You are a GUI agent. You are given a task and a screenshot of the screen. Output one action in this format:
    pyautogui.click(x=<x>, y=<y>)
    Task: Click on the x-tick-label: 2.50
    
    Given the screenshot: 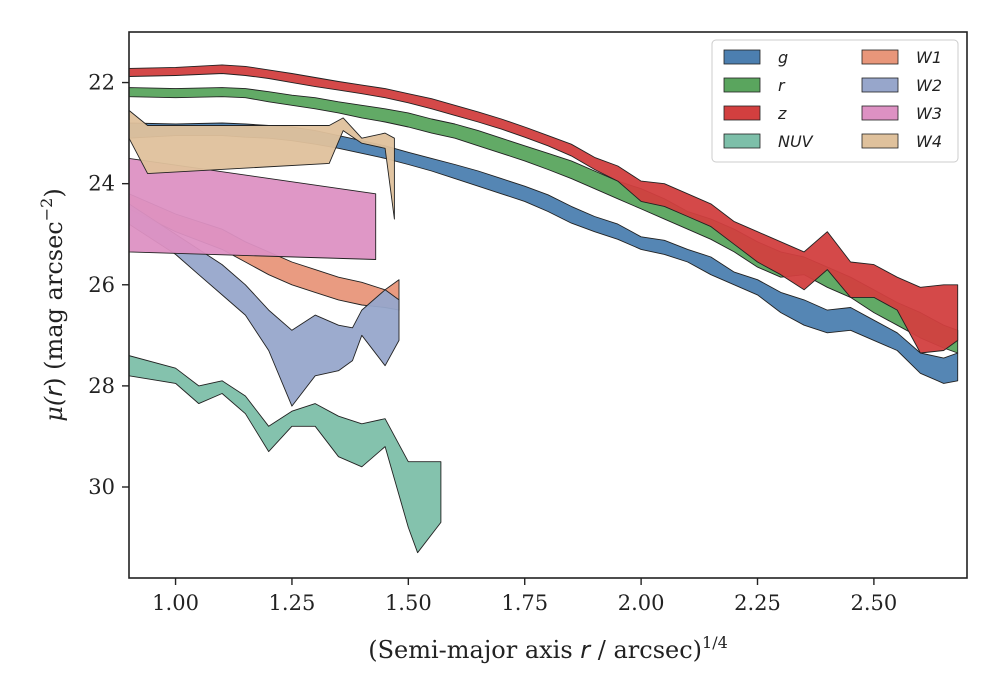 What is the action you would take?
    pyautogui.click(x=874, y=603)
    